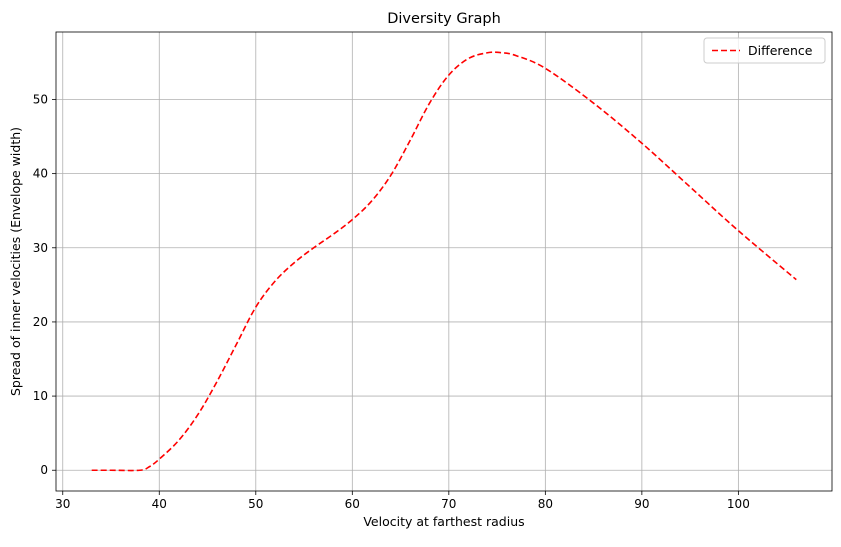  Describe the element at coordinates (62, 504) in the screenshot. I see `x-tick-label: 30` at that location.